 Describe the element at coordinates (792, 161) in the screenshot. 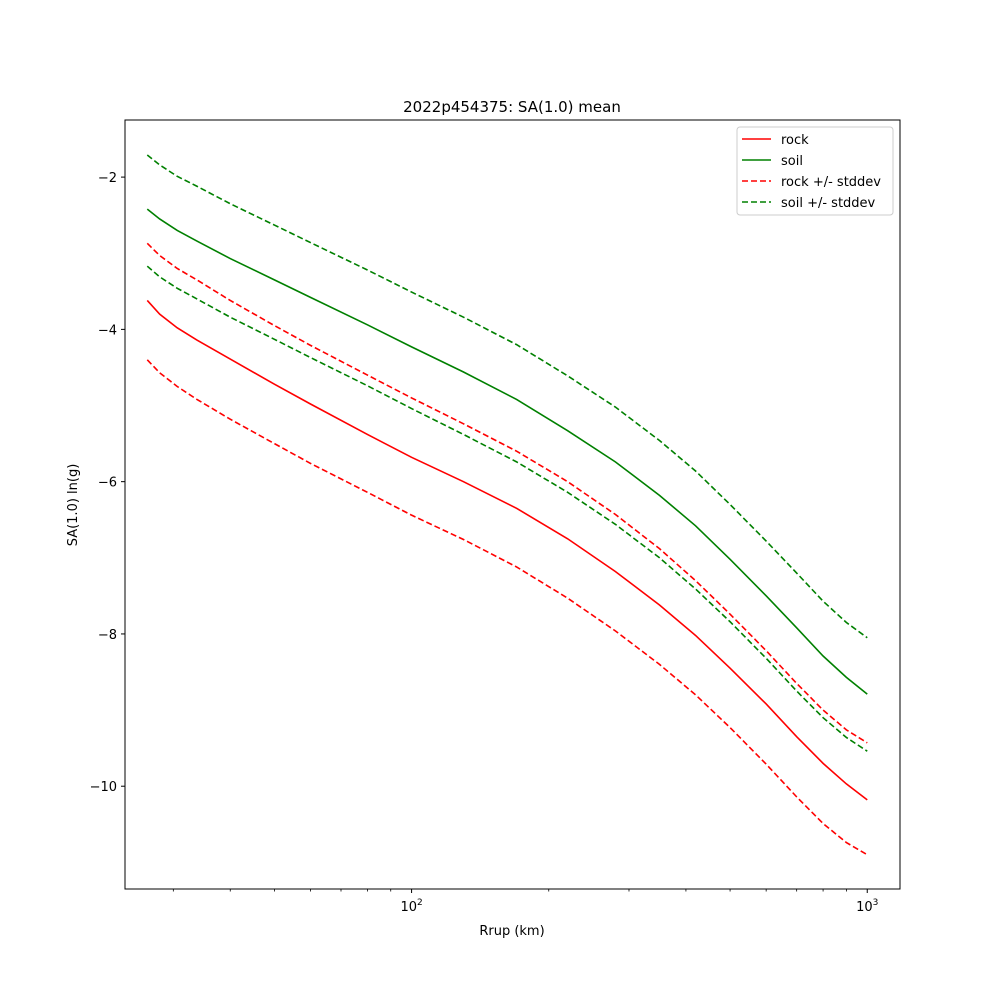

I see `legend-label: soil` at that location.